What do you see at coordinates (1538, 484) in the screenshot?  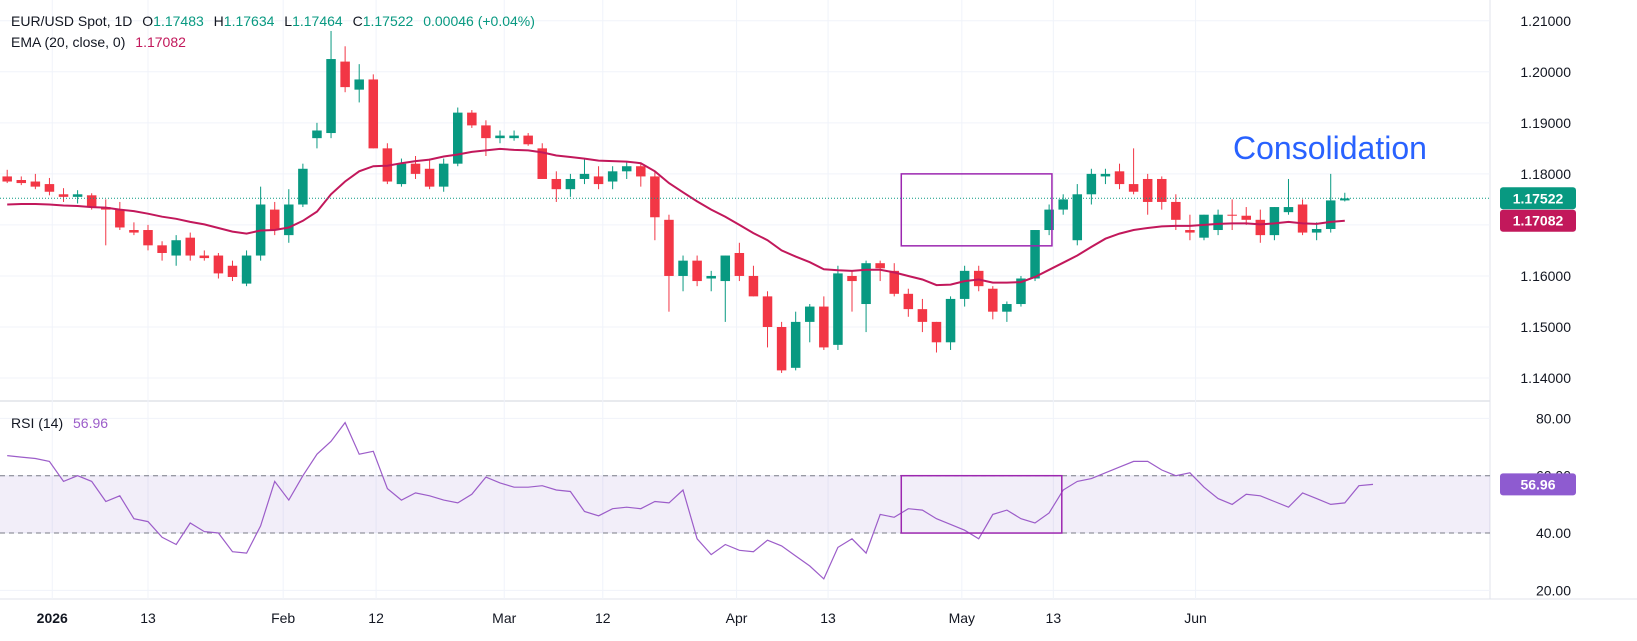 I see `rsi-value-tag-bg` at bounding box center [1538, 484].